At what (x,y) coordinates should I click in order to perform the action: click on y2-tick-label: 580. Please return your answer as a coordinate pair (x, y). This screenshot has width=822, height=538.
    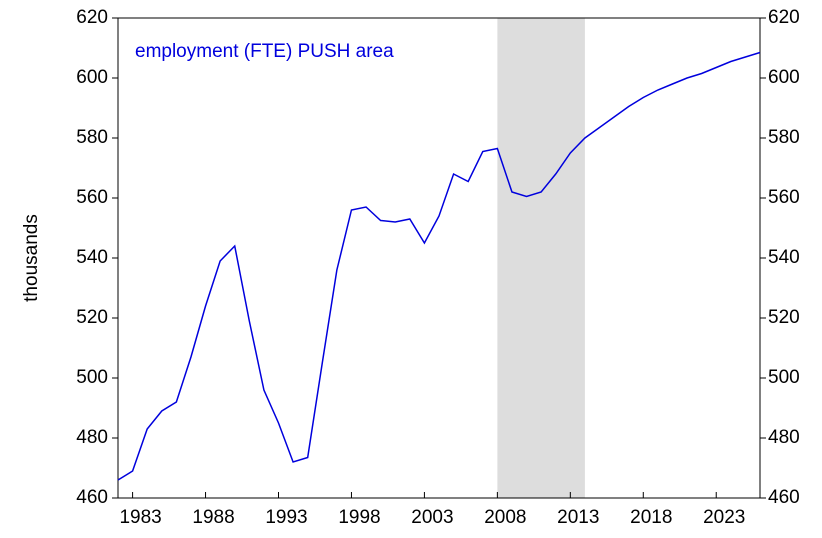
    Looking at the image, I should click on (784, 137).